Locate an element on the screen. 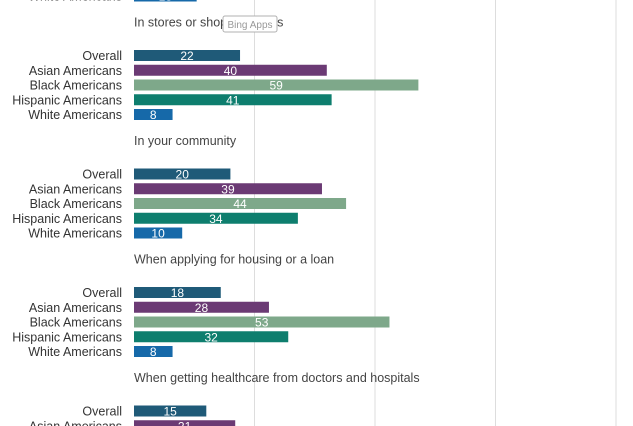 The image size is (633, 426). tooltip-box is located at coordinates (250, 24).